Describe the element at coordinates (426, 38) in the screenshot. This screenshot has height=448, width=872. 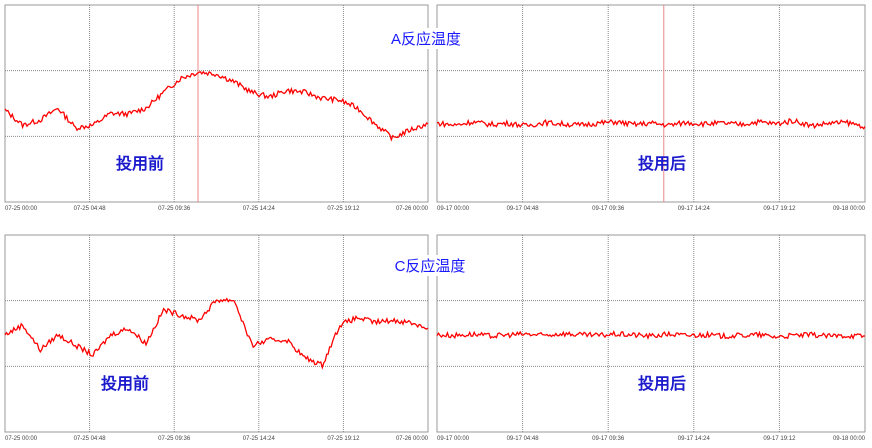
I see `chart-title: A反应温度` at that location.